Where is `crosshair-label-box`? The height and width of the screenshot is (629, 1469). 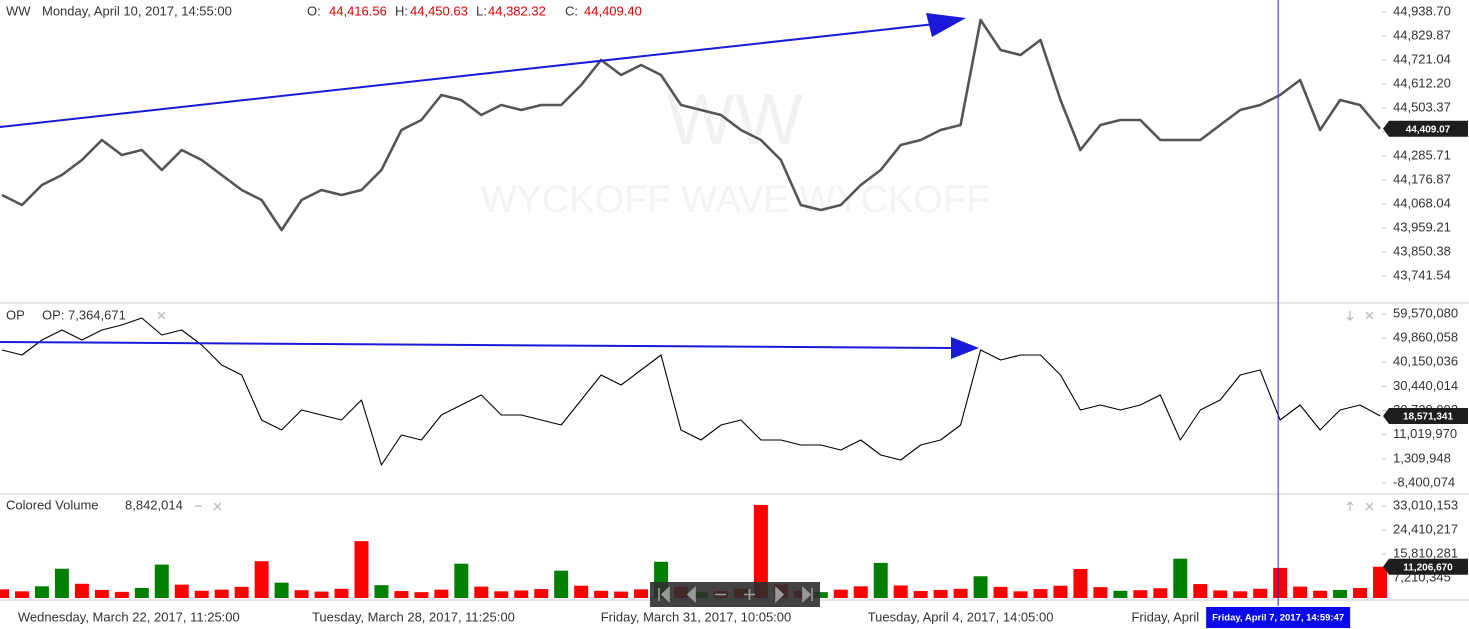
crosshair-label-box is located at coordinates (1278, 617).